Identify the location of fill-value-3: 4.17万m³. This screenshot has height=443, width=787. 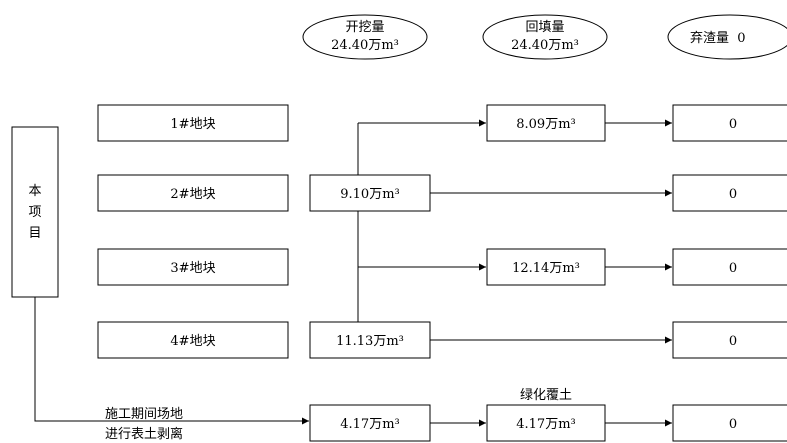
(545, 424).